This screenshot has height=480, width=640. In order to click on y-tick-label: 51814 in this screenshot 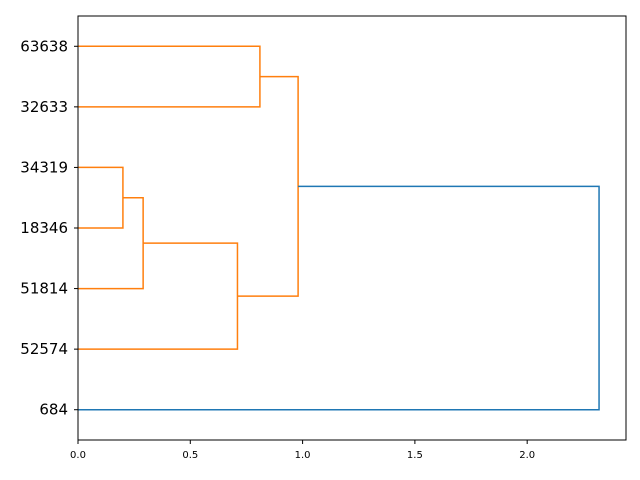, I will do `click(44, 289)`.